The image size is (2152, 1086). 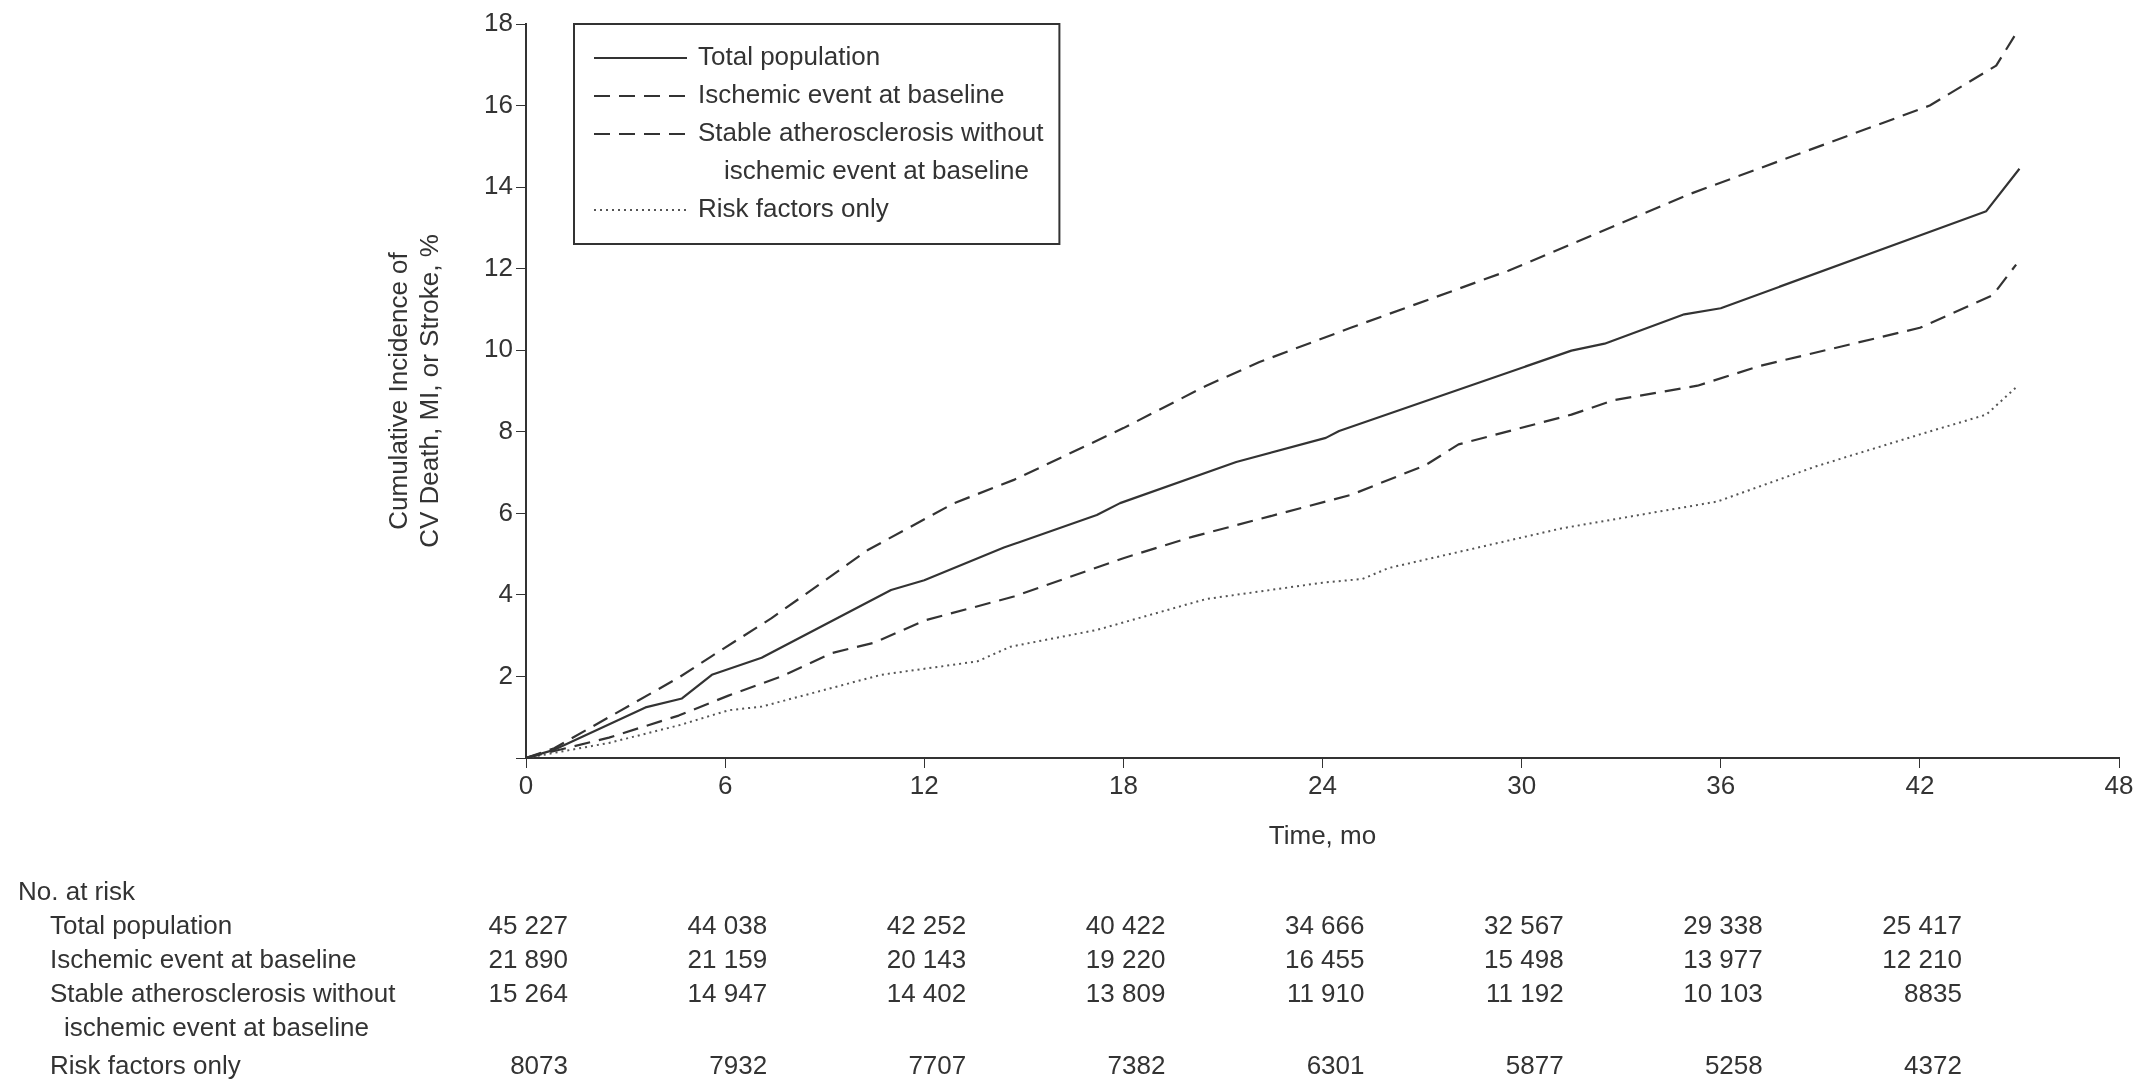 I want to click on text: 40 422, so click(x=1125, y=925).